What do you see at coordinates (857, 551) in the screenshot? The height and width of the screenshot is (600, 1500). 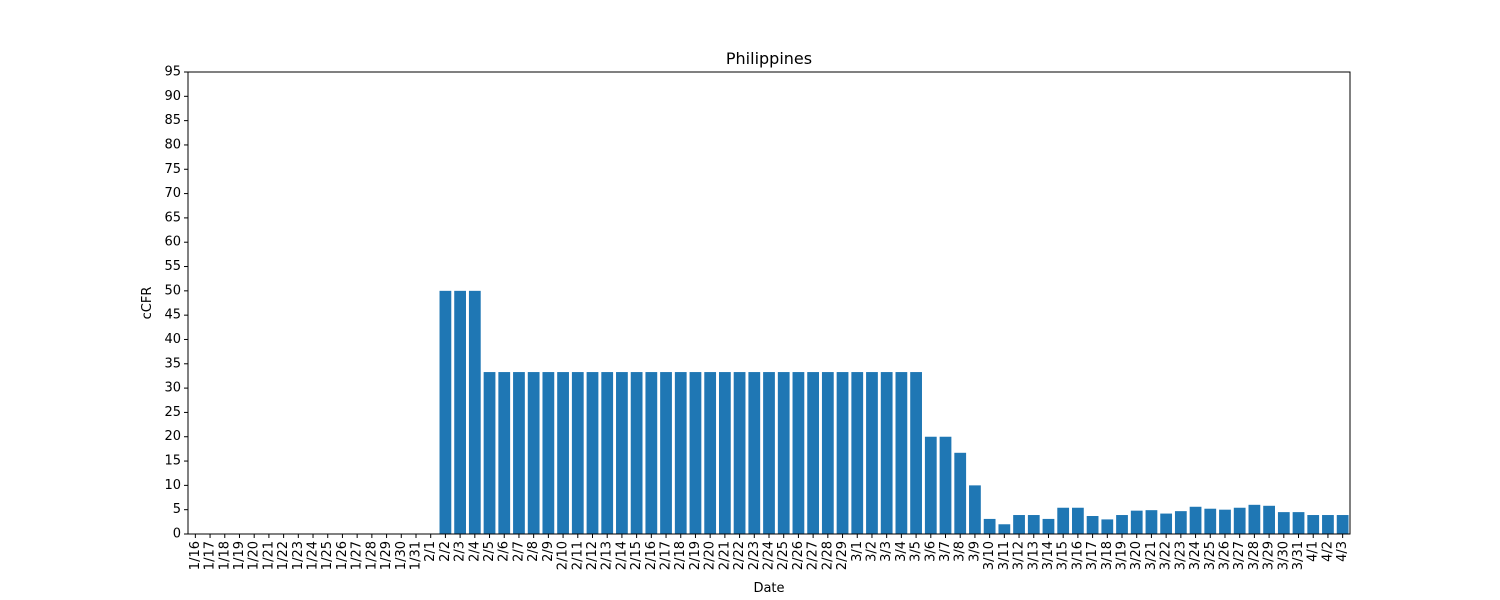 I see `x-tick-label: 3/1` at bounding box center [857, 551].